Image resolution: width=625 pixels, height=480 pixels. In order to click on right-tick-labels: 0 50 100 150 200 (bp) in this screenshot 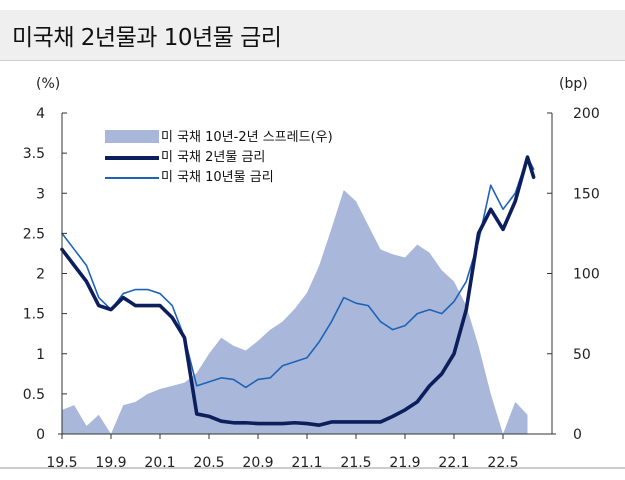, I will do `click(579, 259)`.